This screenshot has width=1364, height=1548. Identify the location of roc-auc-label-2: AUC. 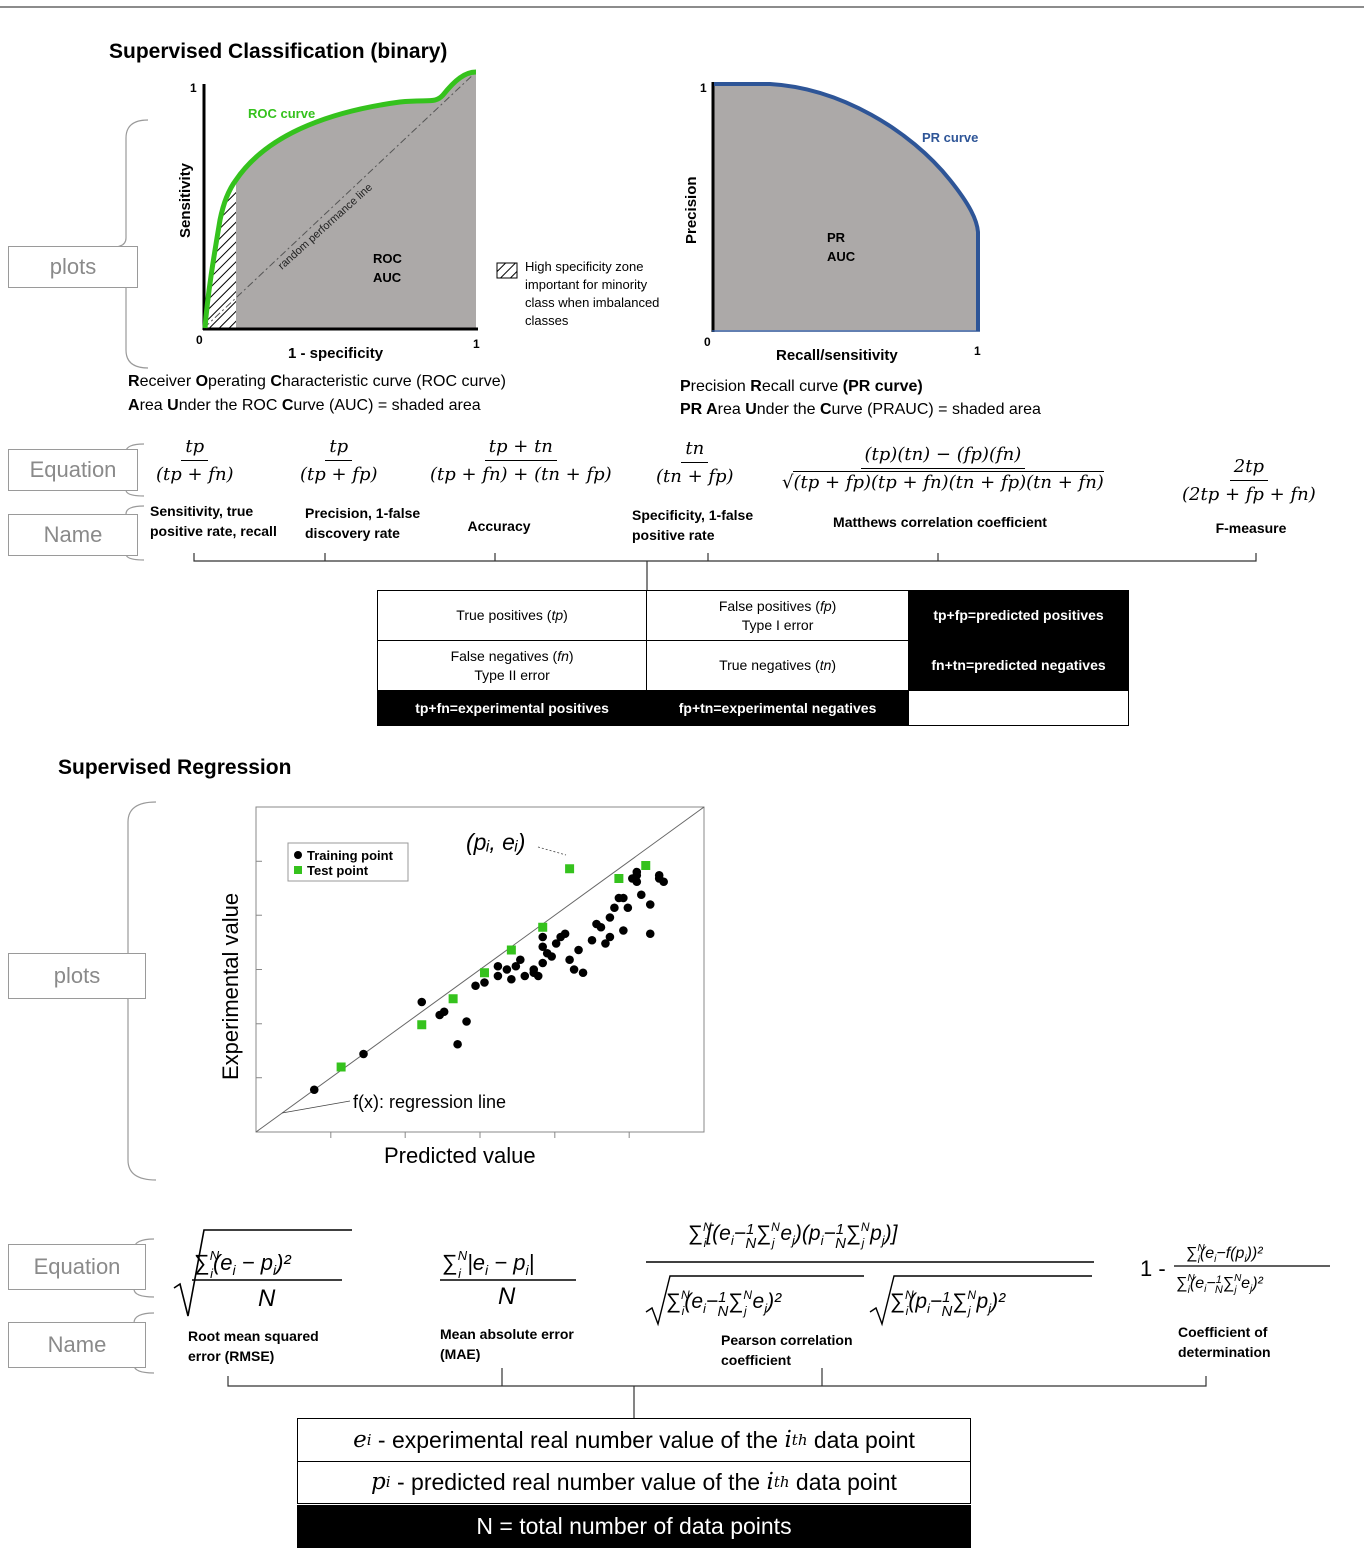
(387, 277).